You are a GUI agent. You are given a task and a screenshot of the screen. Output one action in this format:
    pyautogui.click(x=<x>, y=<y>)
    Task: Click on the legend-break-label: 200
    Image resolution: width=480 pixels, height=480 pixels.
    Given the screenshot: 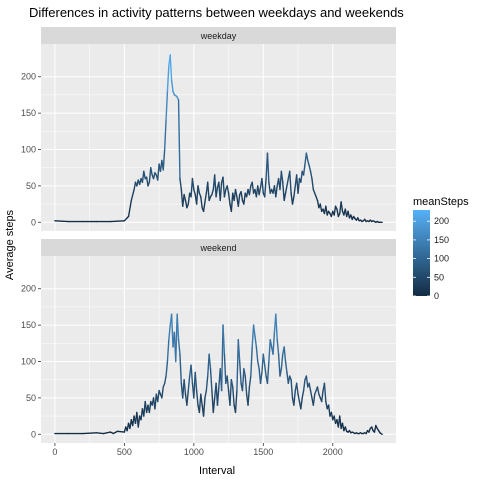 What is the action you would take?
    pyautogui.click(x=441, y=221)
    